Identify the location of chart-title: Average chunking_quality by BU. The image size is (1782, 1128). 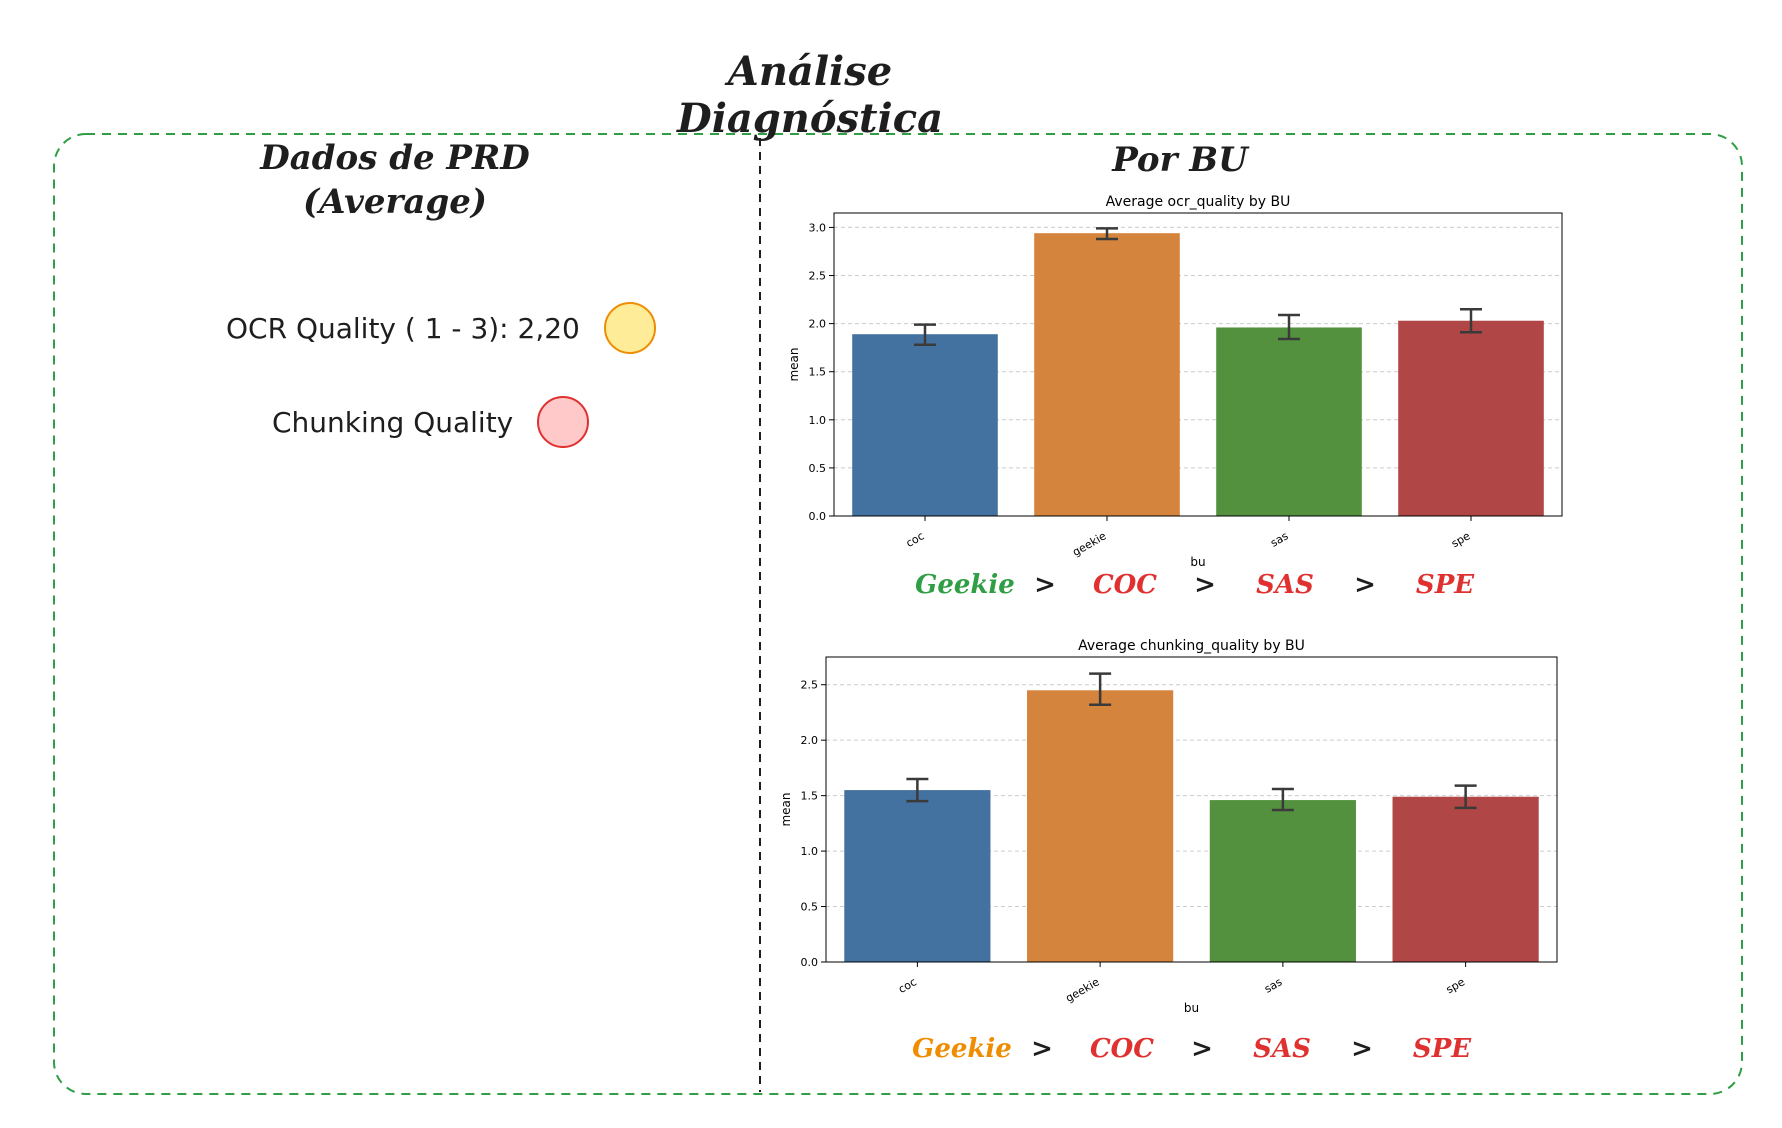
(1191, 646).